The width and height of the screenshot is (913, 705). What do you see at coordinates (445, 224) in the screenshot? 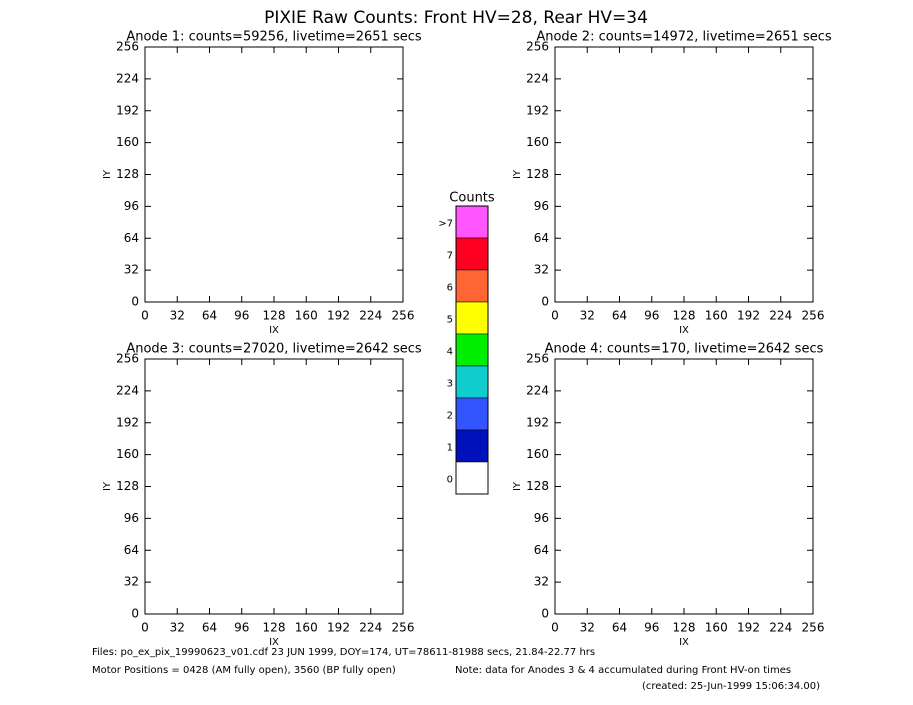
I see `colorbar-label: >7` at bounding box center [445, 224].